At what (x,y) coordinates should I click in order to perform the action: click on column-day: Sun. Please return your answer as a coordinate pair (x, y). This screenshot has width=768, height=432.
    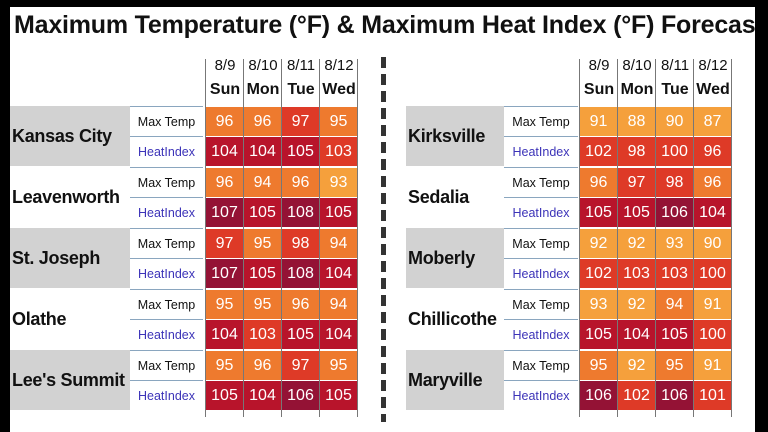
    Looking at the image, I should click on (225, 89).